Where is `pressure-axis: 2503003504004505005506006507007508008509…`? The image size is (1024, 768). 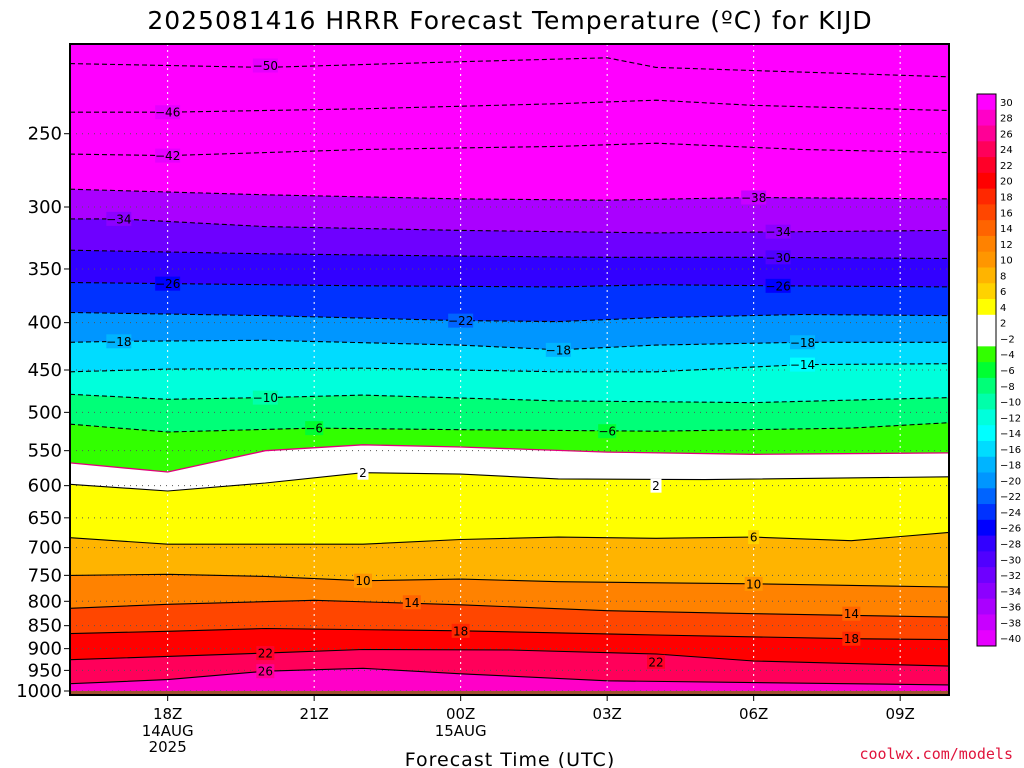 pressure-axis: 2503003504004505005506006507007508008509… is located at coordinates (43, 413).